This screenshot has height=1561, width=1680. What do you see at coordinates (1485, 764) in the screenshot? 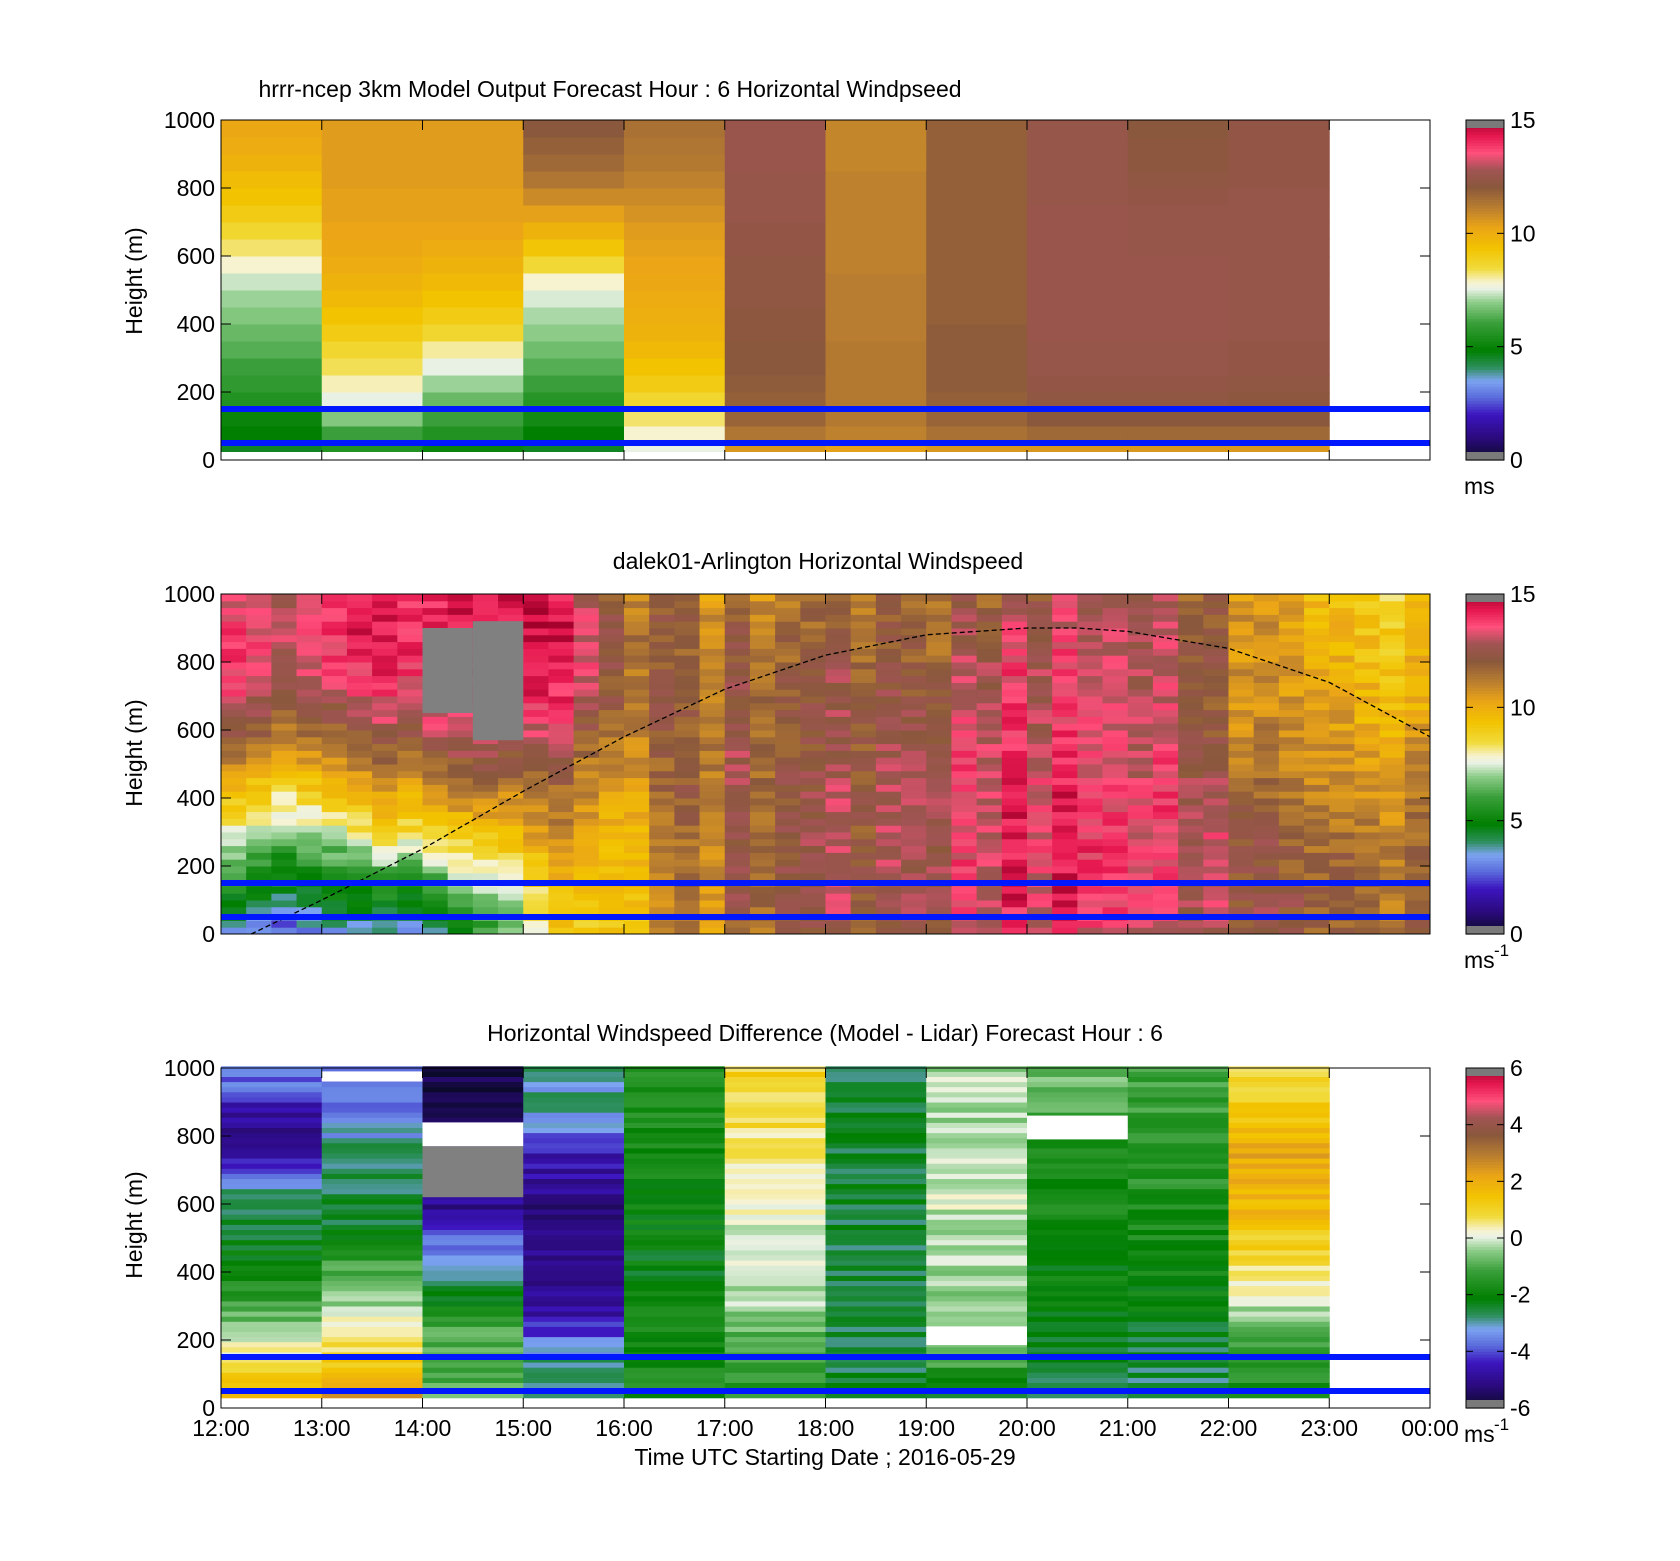
I see `colorbar-frame` at bounding box center [1485, 764].